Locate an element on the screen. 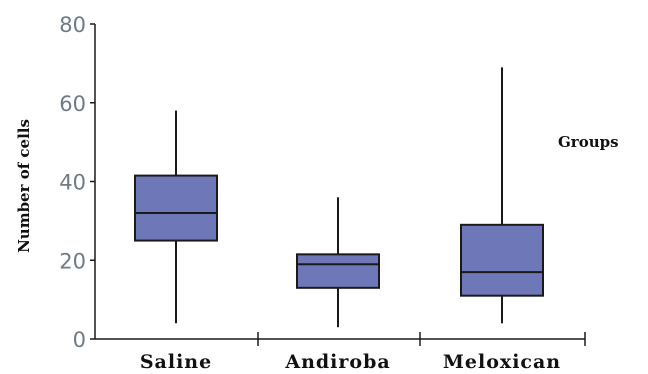 Image resolution: width=648 pixels, height=374 pixels. x-tick-label: Meloxican is located at coordinates (502, 362).